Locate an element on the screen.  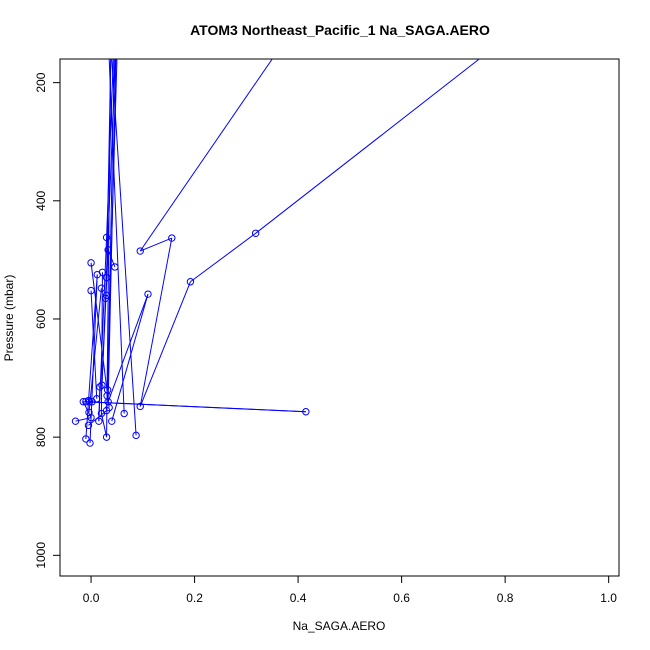
y-tick-label: 600 is located at coordinates (41, 319).